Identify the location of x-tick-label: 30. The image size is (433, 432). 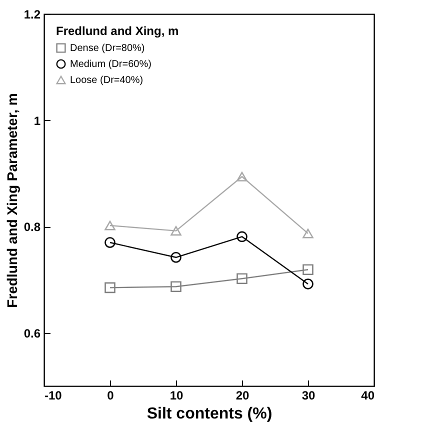
(309, 395).